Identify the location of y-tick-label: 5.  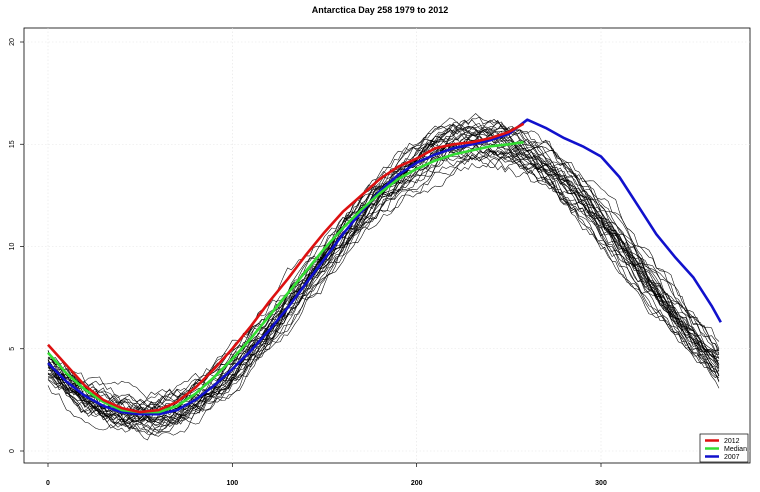
(12, 349).